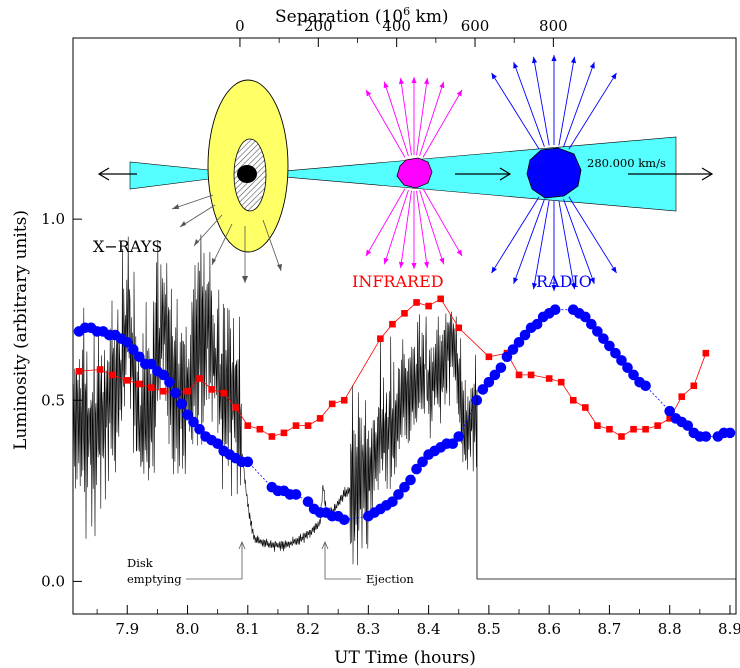  What do you see at coordinates (553, 26) in the screenshot?
I see `top-tick-label: 800` at bounding box center [553, 26].